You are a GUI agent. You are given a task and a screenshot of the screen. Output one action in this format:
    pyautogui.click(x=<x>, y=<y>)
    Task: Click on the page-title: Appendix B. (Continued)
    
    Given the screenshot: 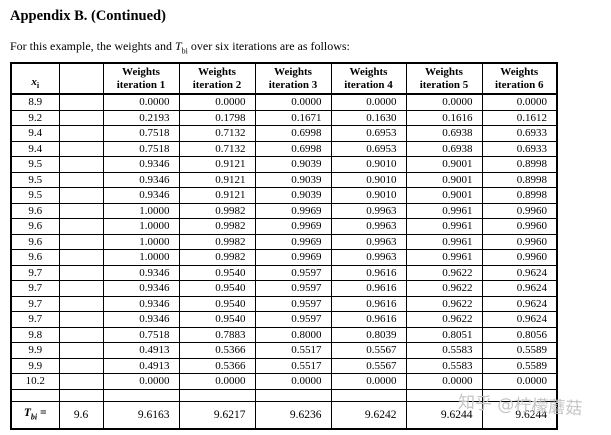 What is the action you would take?
    pyautogui.click(x=88, y=16)
    